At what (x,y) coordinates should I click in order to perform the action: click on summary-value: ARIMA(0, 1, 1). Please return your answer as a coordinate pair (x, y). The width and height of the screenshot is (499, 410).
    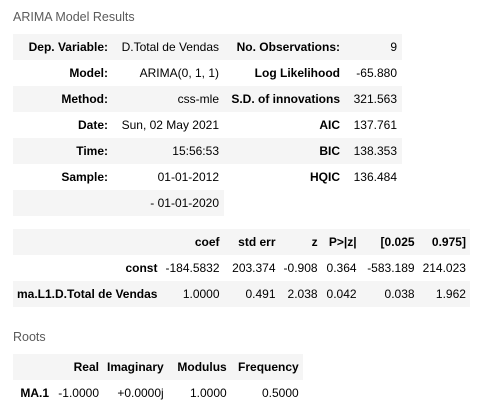
    Looking at the image, I should click on (179, 73).